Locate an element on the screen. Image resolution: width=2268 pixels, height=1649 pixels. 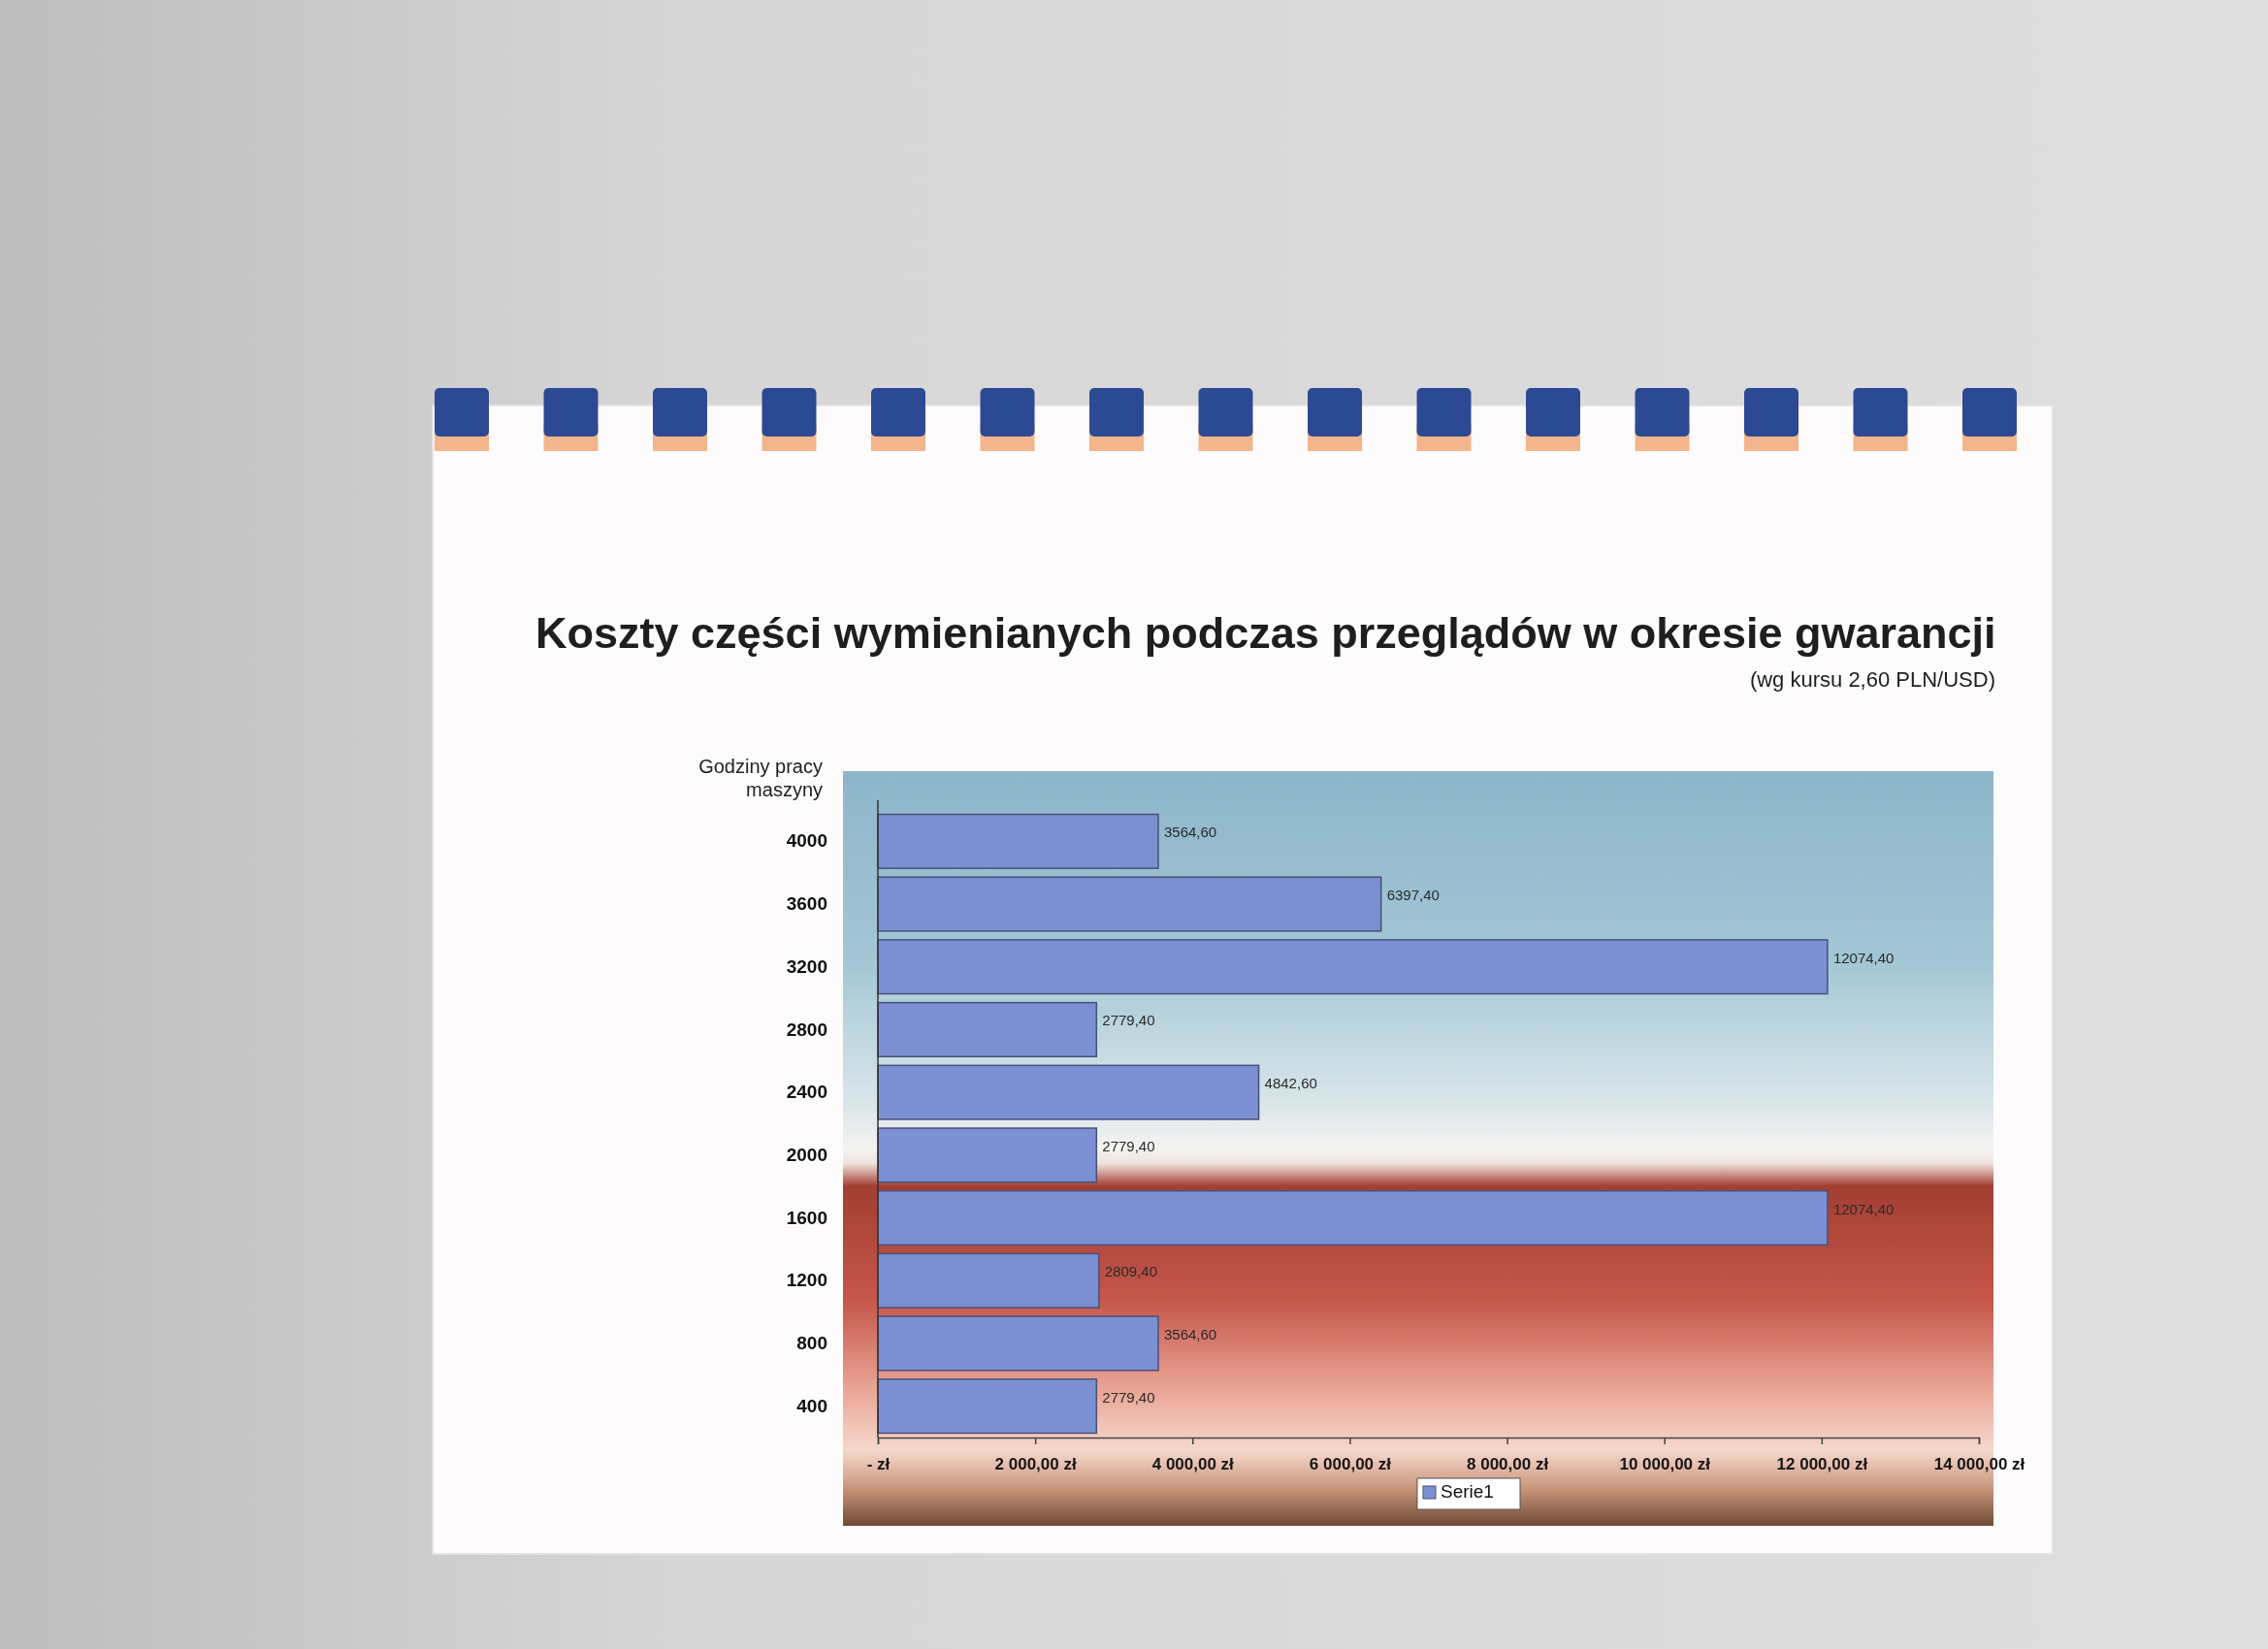
y-tick-label: 2400 is located at coordinates (806, 1092).